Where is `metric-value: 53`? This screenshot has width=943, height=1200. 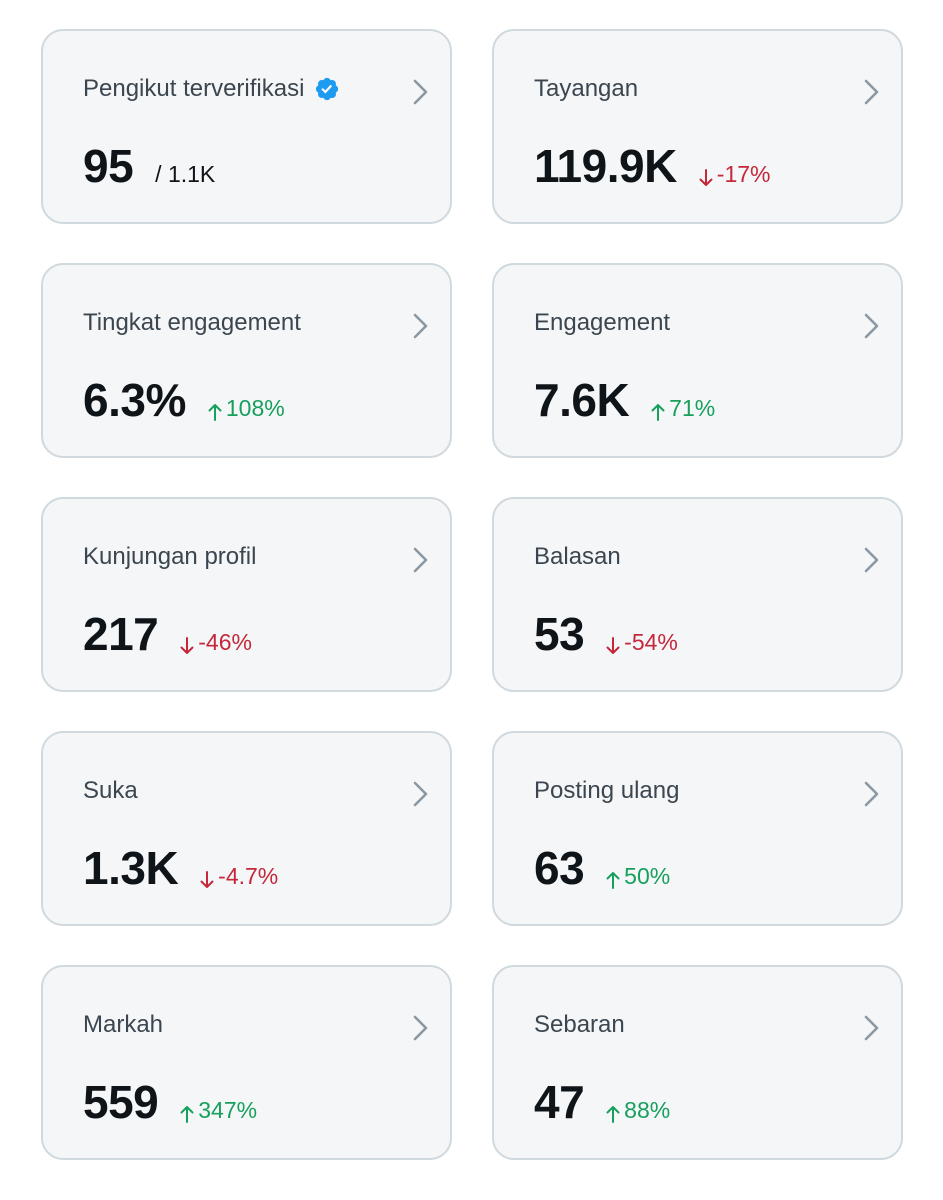 metric-value: 53 is located at coordinates (559, 634).